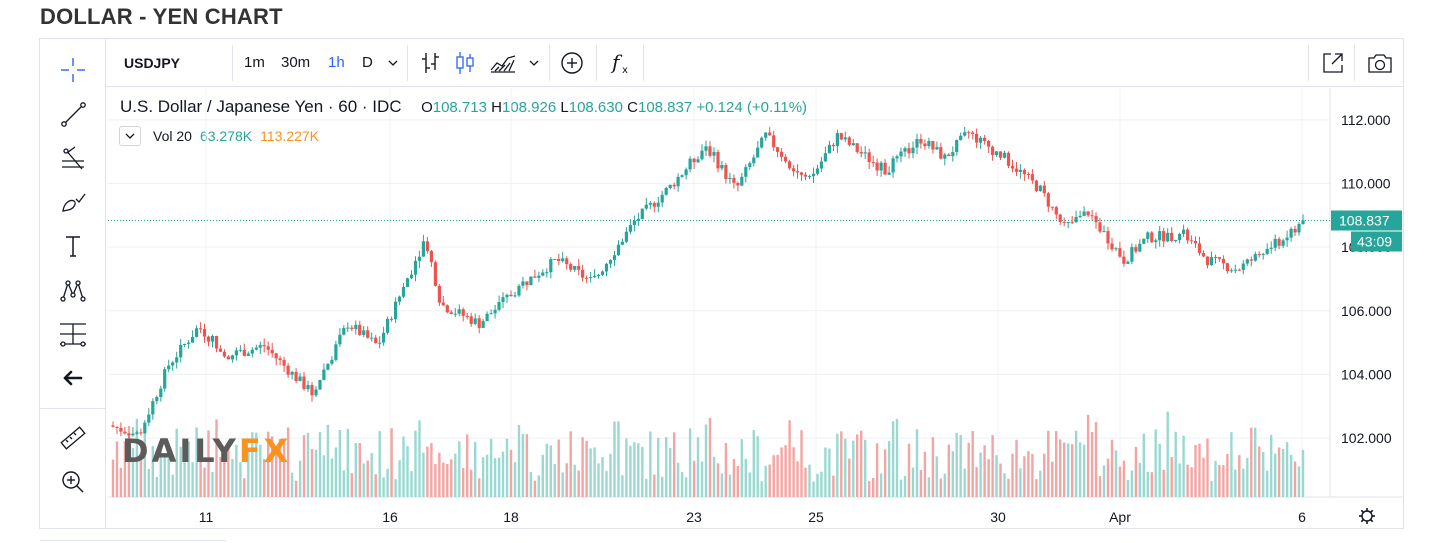 This screenshot has height=543, width=1429. What do you see at coordinates (73, 158) in the screenshot?
I see `fib-icon` at bounding box center [73, 158].